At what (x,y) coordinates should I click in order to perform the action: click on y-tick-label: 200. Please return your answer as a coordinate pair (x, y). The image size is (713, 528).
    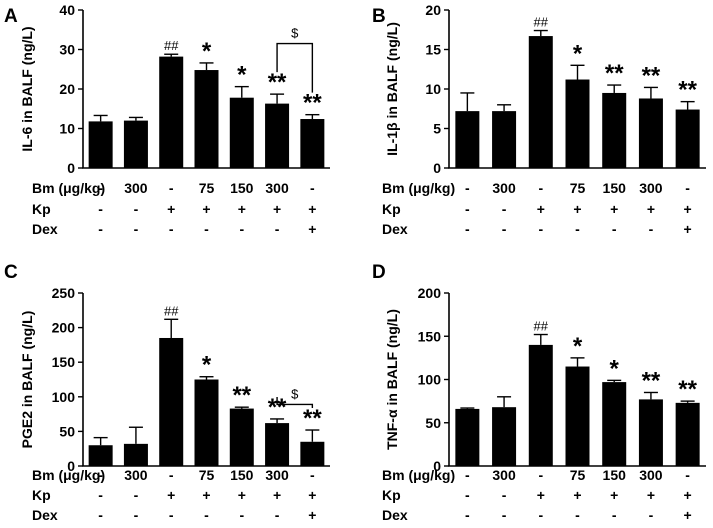
    Looking at the image, I should click on (64, 328).